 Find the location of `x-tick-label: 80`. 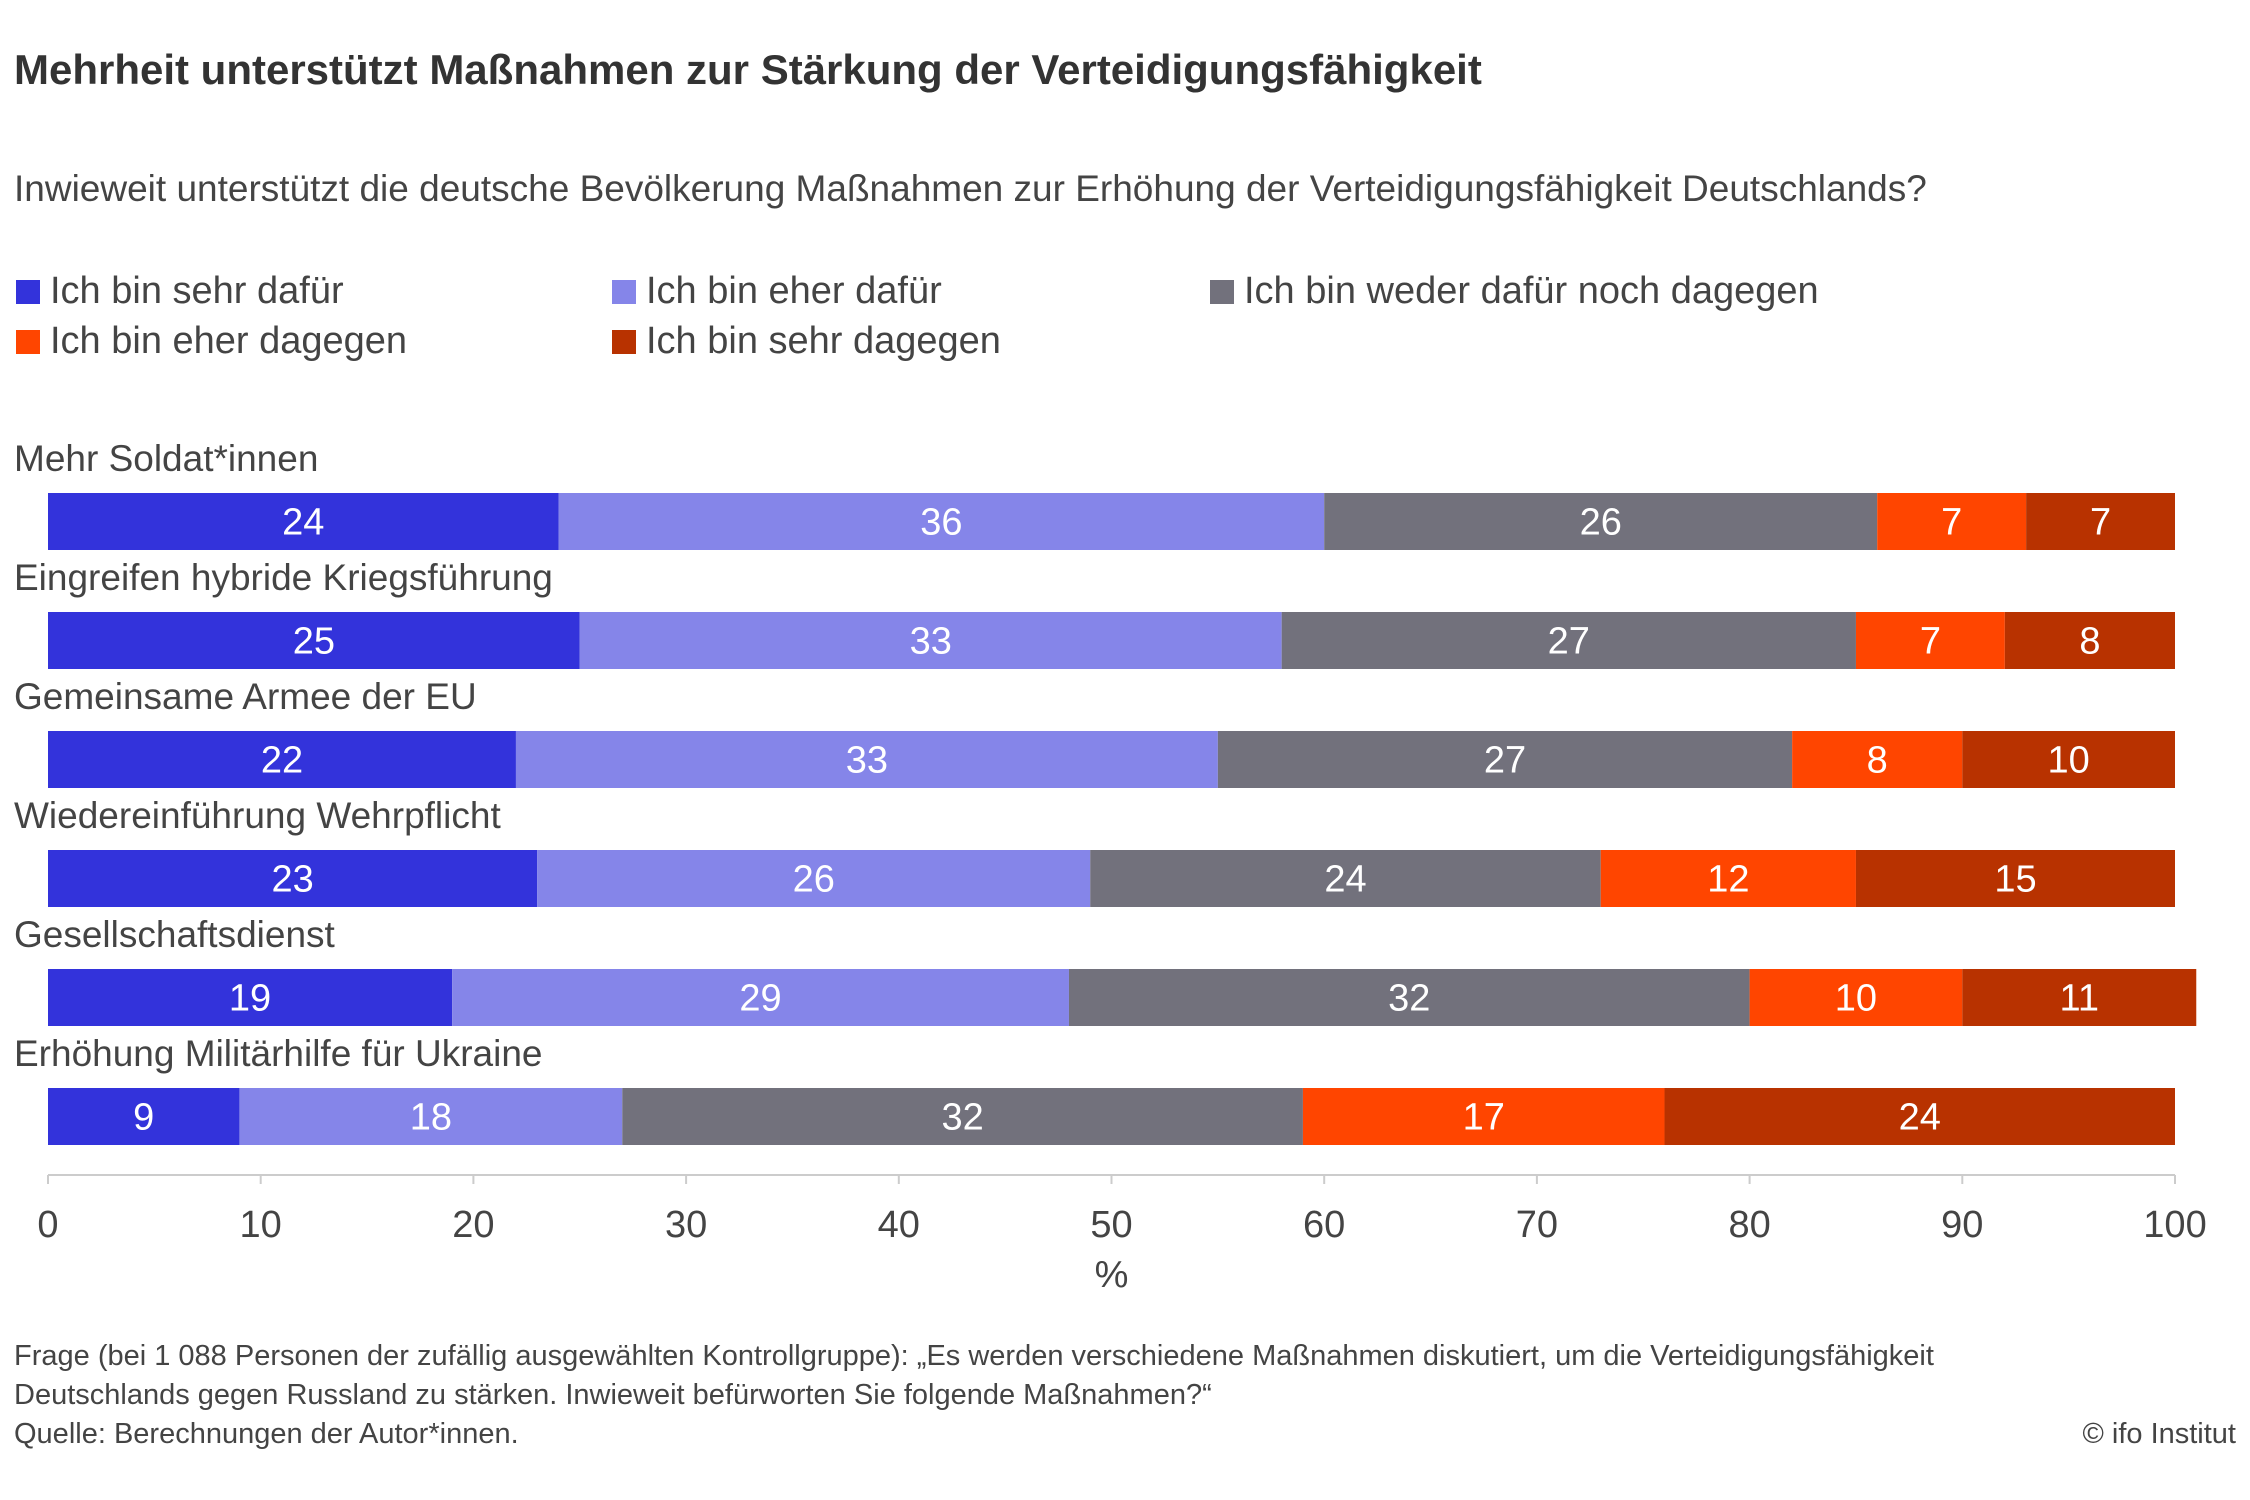

x-tick-label: 80 is located at coordinates (1749, 1225).